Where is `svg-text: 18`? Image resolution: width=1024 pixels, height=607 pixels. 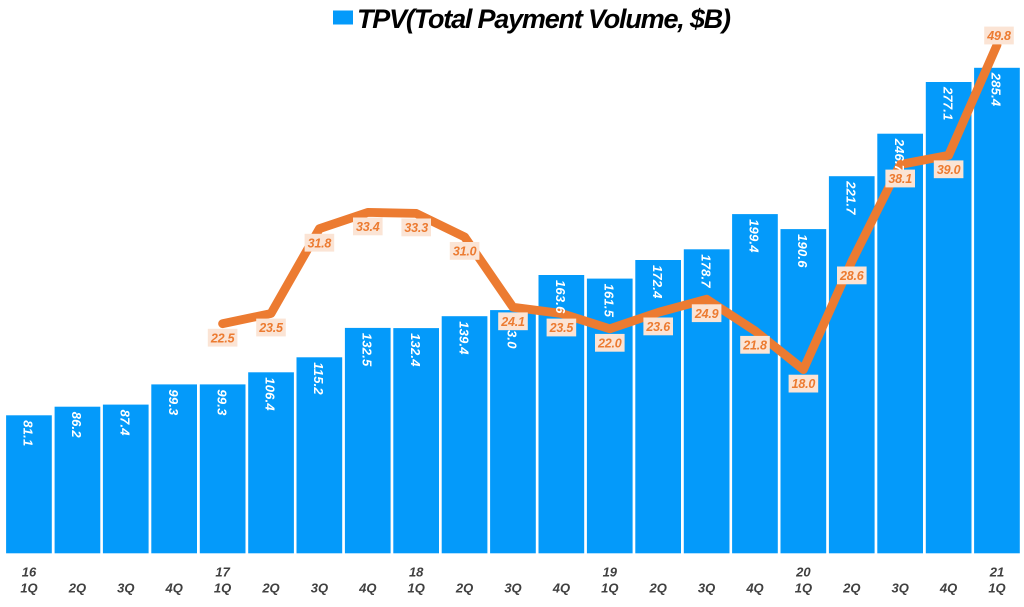
svg-text: 18 is located at coordinates (416, 571).